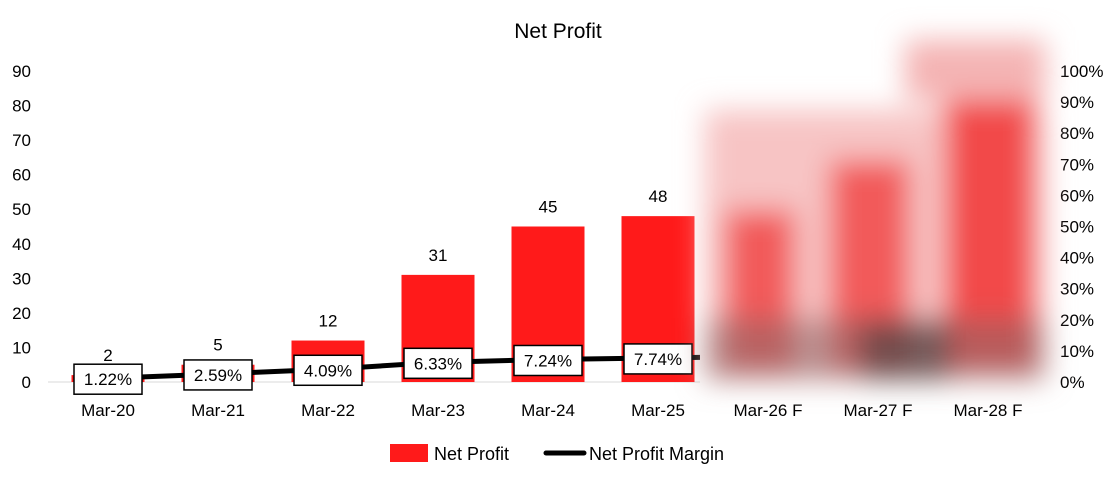 The image size is (1109, 481). What do you see at coordinates (21, 140) in the screenshot?
I see `y-left-tick-label: 70` at bounding box center [21, 140].